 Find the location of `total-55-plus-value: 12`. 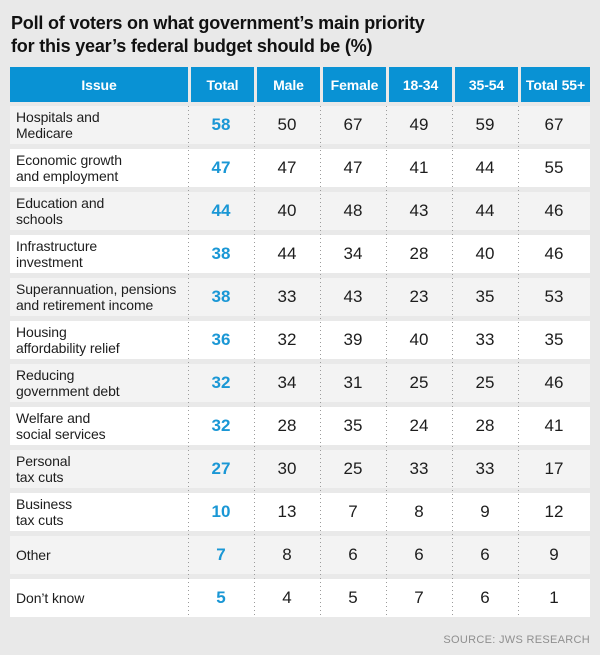

total-55-plus-value: 12 is located at coordinates (554, 511).